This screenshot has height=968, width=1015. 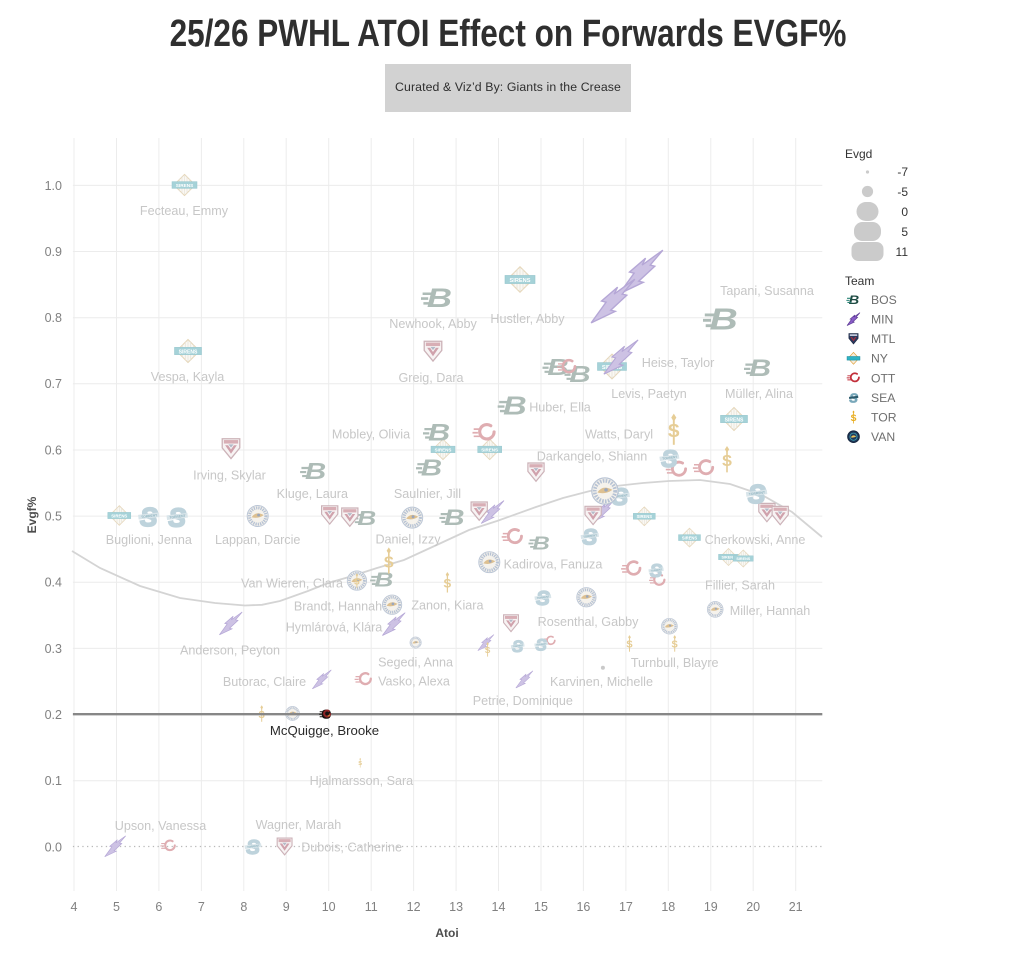 What do you see at coordinates (508, 33) in the screenshot?
I see `svg-text:25/26 PWHL ATOI Effect on Forw: 25/26 PWHL ATOI Effect on Forwards EVGF%` at bounding box center [508, 33].